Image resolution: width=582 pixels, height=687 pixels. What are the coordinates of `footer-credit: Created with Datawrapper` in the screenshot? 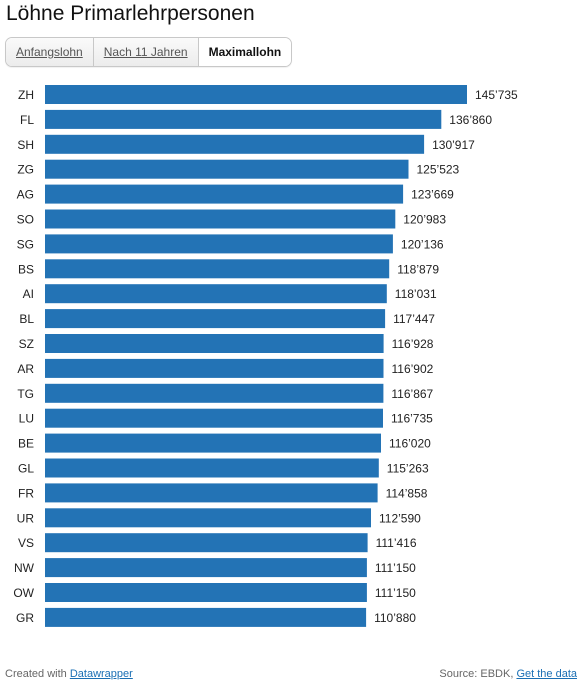 It's located at (69, 674).